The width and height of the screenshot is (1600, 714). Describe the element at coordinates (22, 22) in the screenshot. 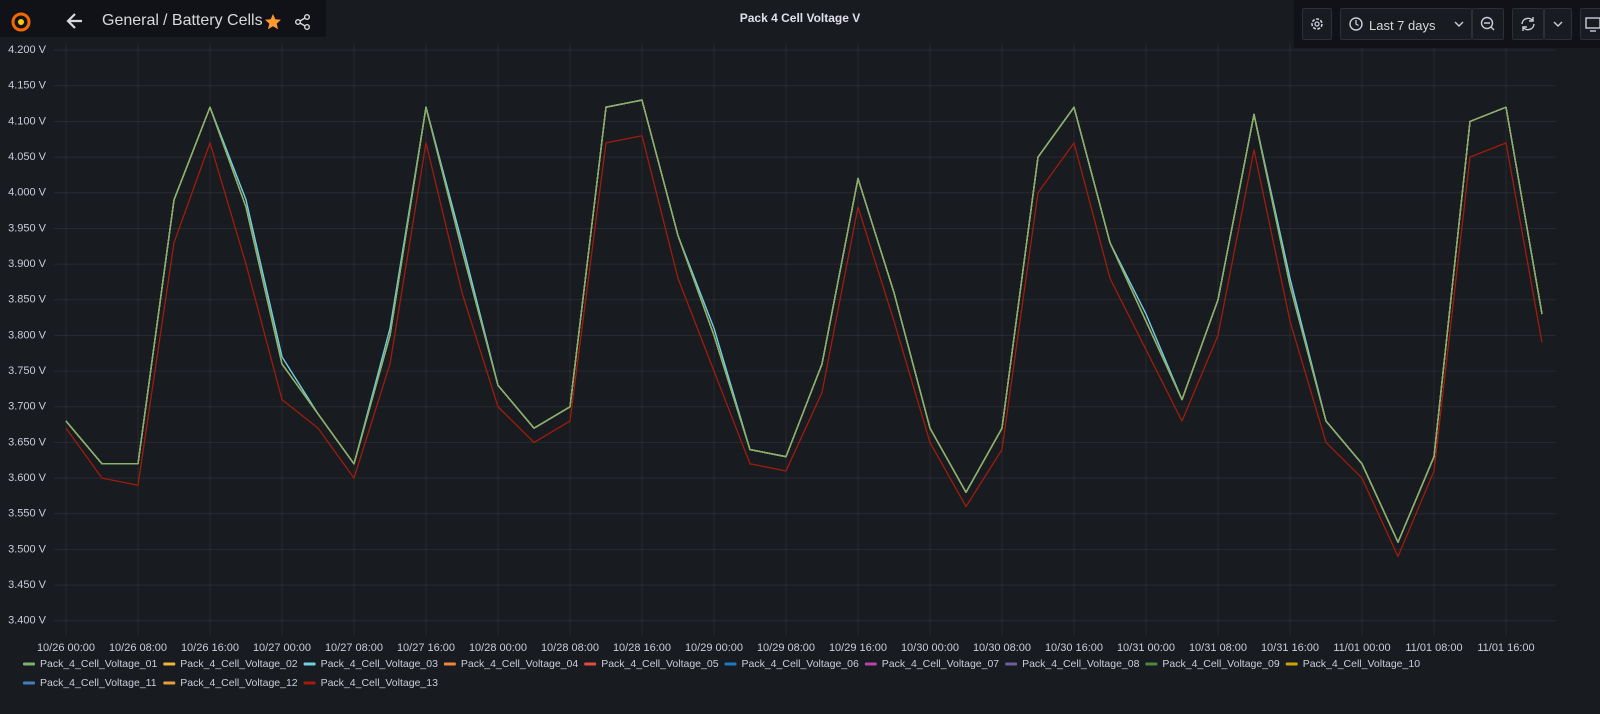

I see `grafana-logo` at that location.